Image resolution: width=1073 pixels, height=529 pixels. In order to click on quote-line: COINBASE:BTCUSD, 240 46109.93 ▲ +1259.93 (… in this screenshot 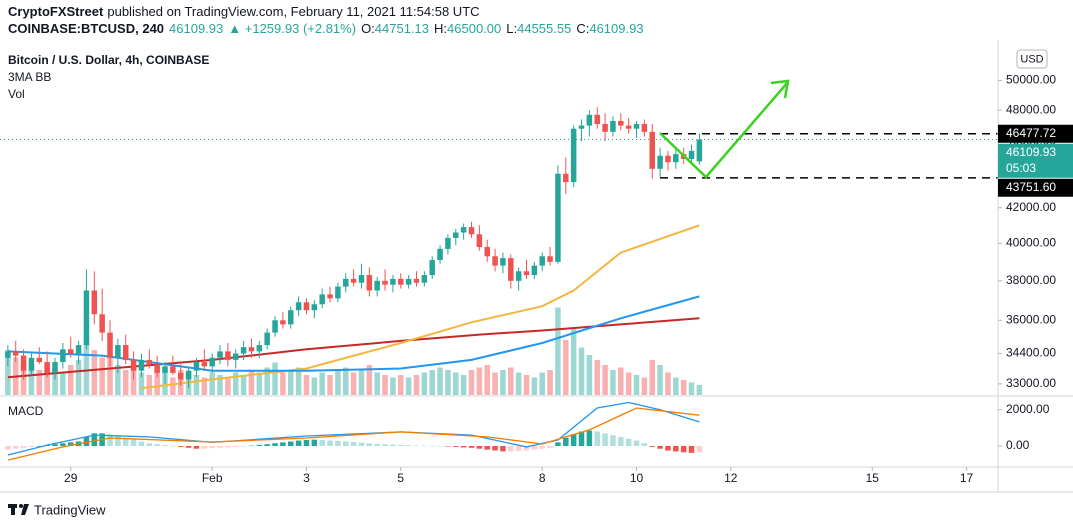, I will do `click(326, 28)`.